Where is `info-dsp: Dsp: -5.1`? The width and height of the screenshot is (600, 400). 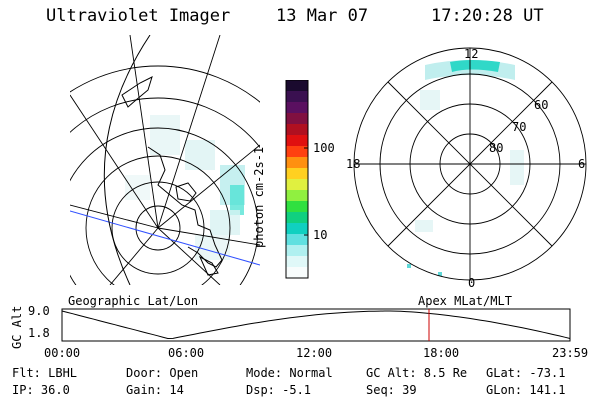 info-dsp: Dsp: -5.1 is located at coordinates (279, 390).